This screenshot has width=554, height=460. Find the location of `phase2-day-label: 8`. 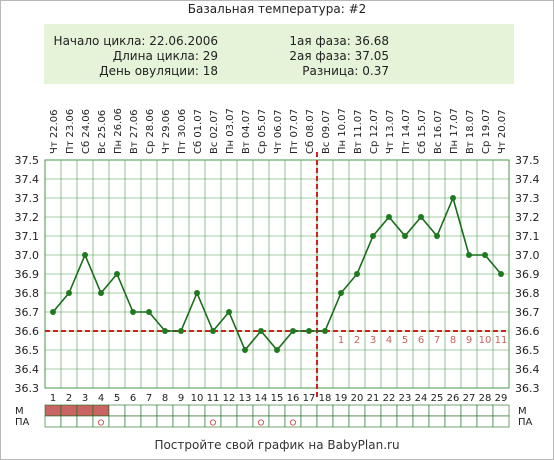

phase2-day-label: 8 is located at coordinates (453, 340).